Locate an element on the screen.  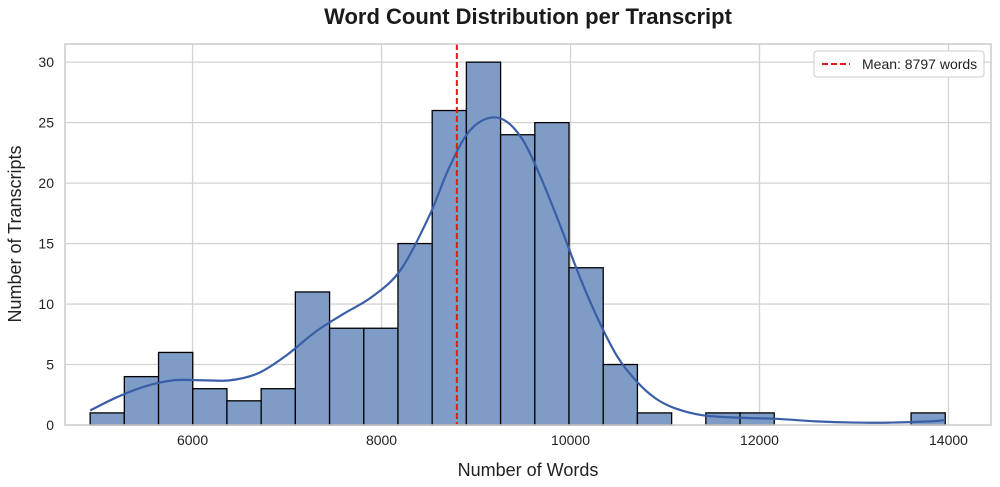
y-tick-label: 15 is located at coordinates (46, 244).